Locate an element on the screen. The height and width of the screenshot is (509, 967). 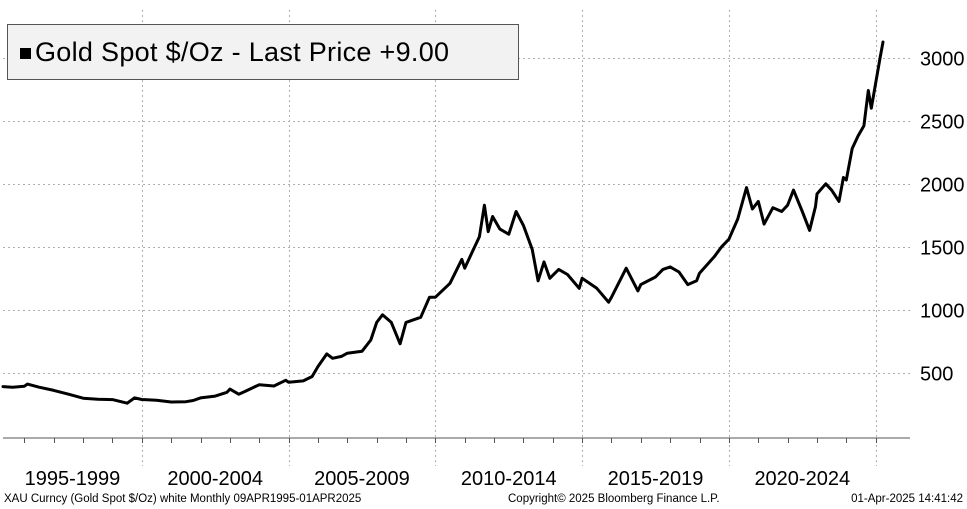
y-tick-label: 1000 is located at coordinates (942, 312).